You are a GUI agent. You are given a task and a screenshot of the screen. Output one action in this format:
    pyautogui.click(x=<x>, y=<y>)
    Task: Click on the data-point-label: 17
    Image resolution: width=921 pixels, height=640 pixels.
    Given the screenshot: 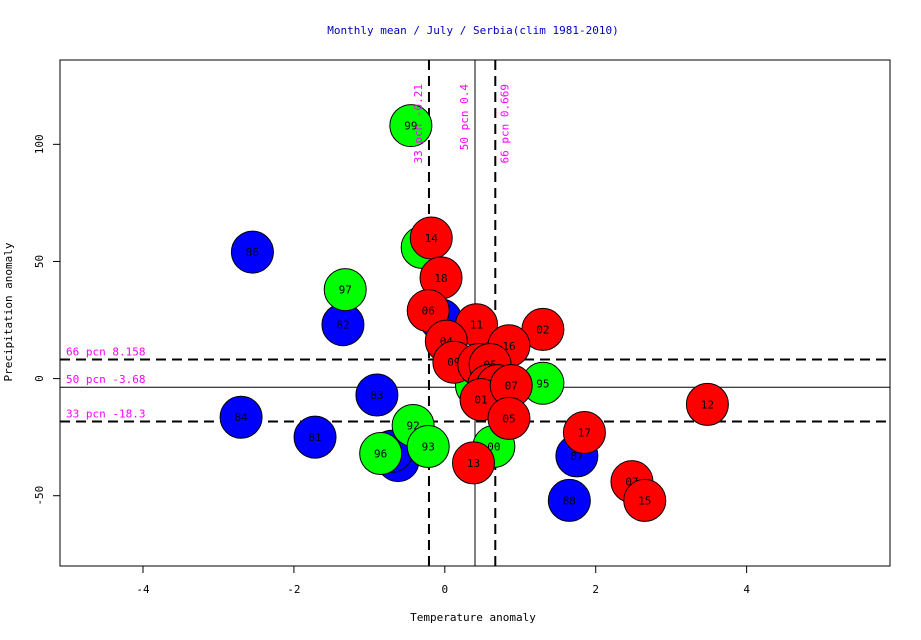 What is the action you would take?
    pyautogui.click(x=584, y=432)
    